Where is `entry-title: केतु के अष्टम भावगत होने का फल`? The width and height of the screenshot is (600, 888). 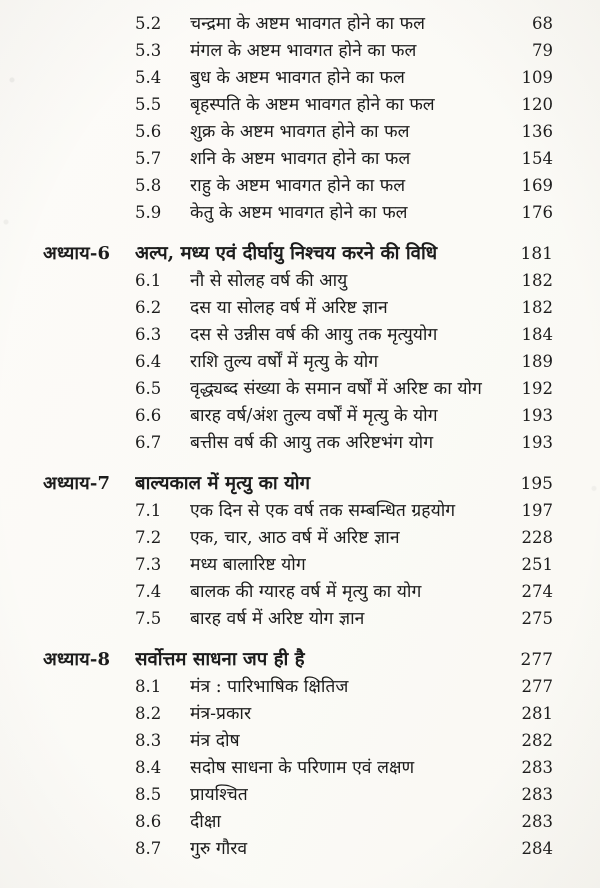 entry-title: केतु के अष्टम भावगत होने का फल is located at coordinates (299, 213).